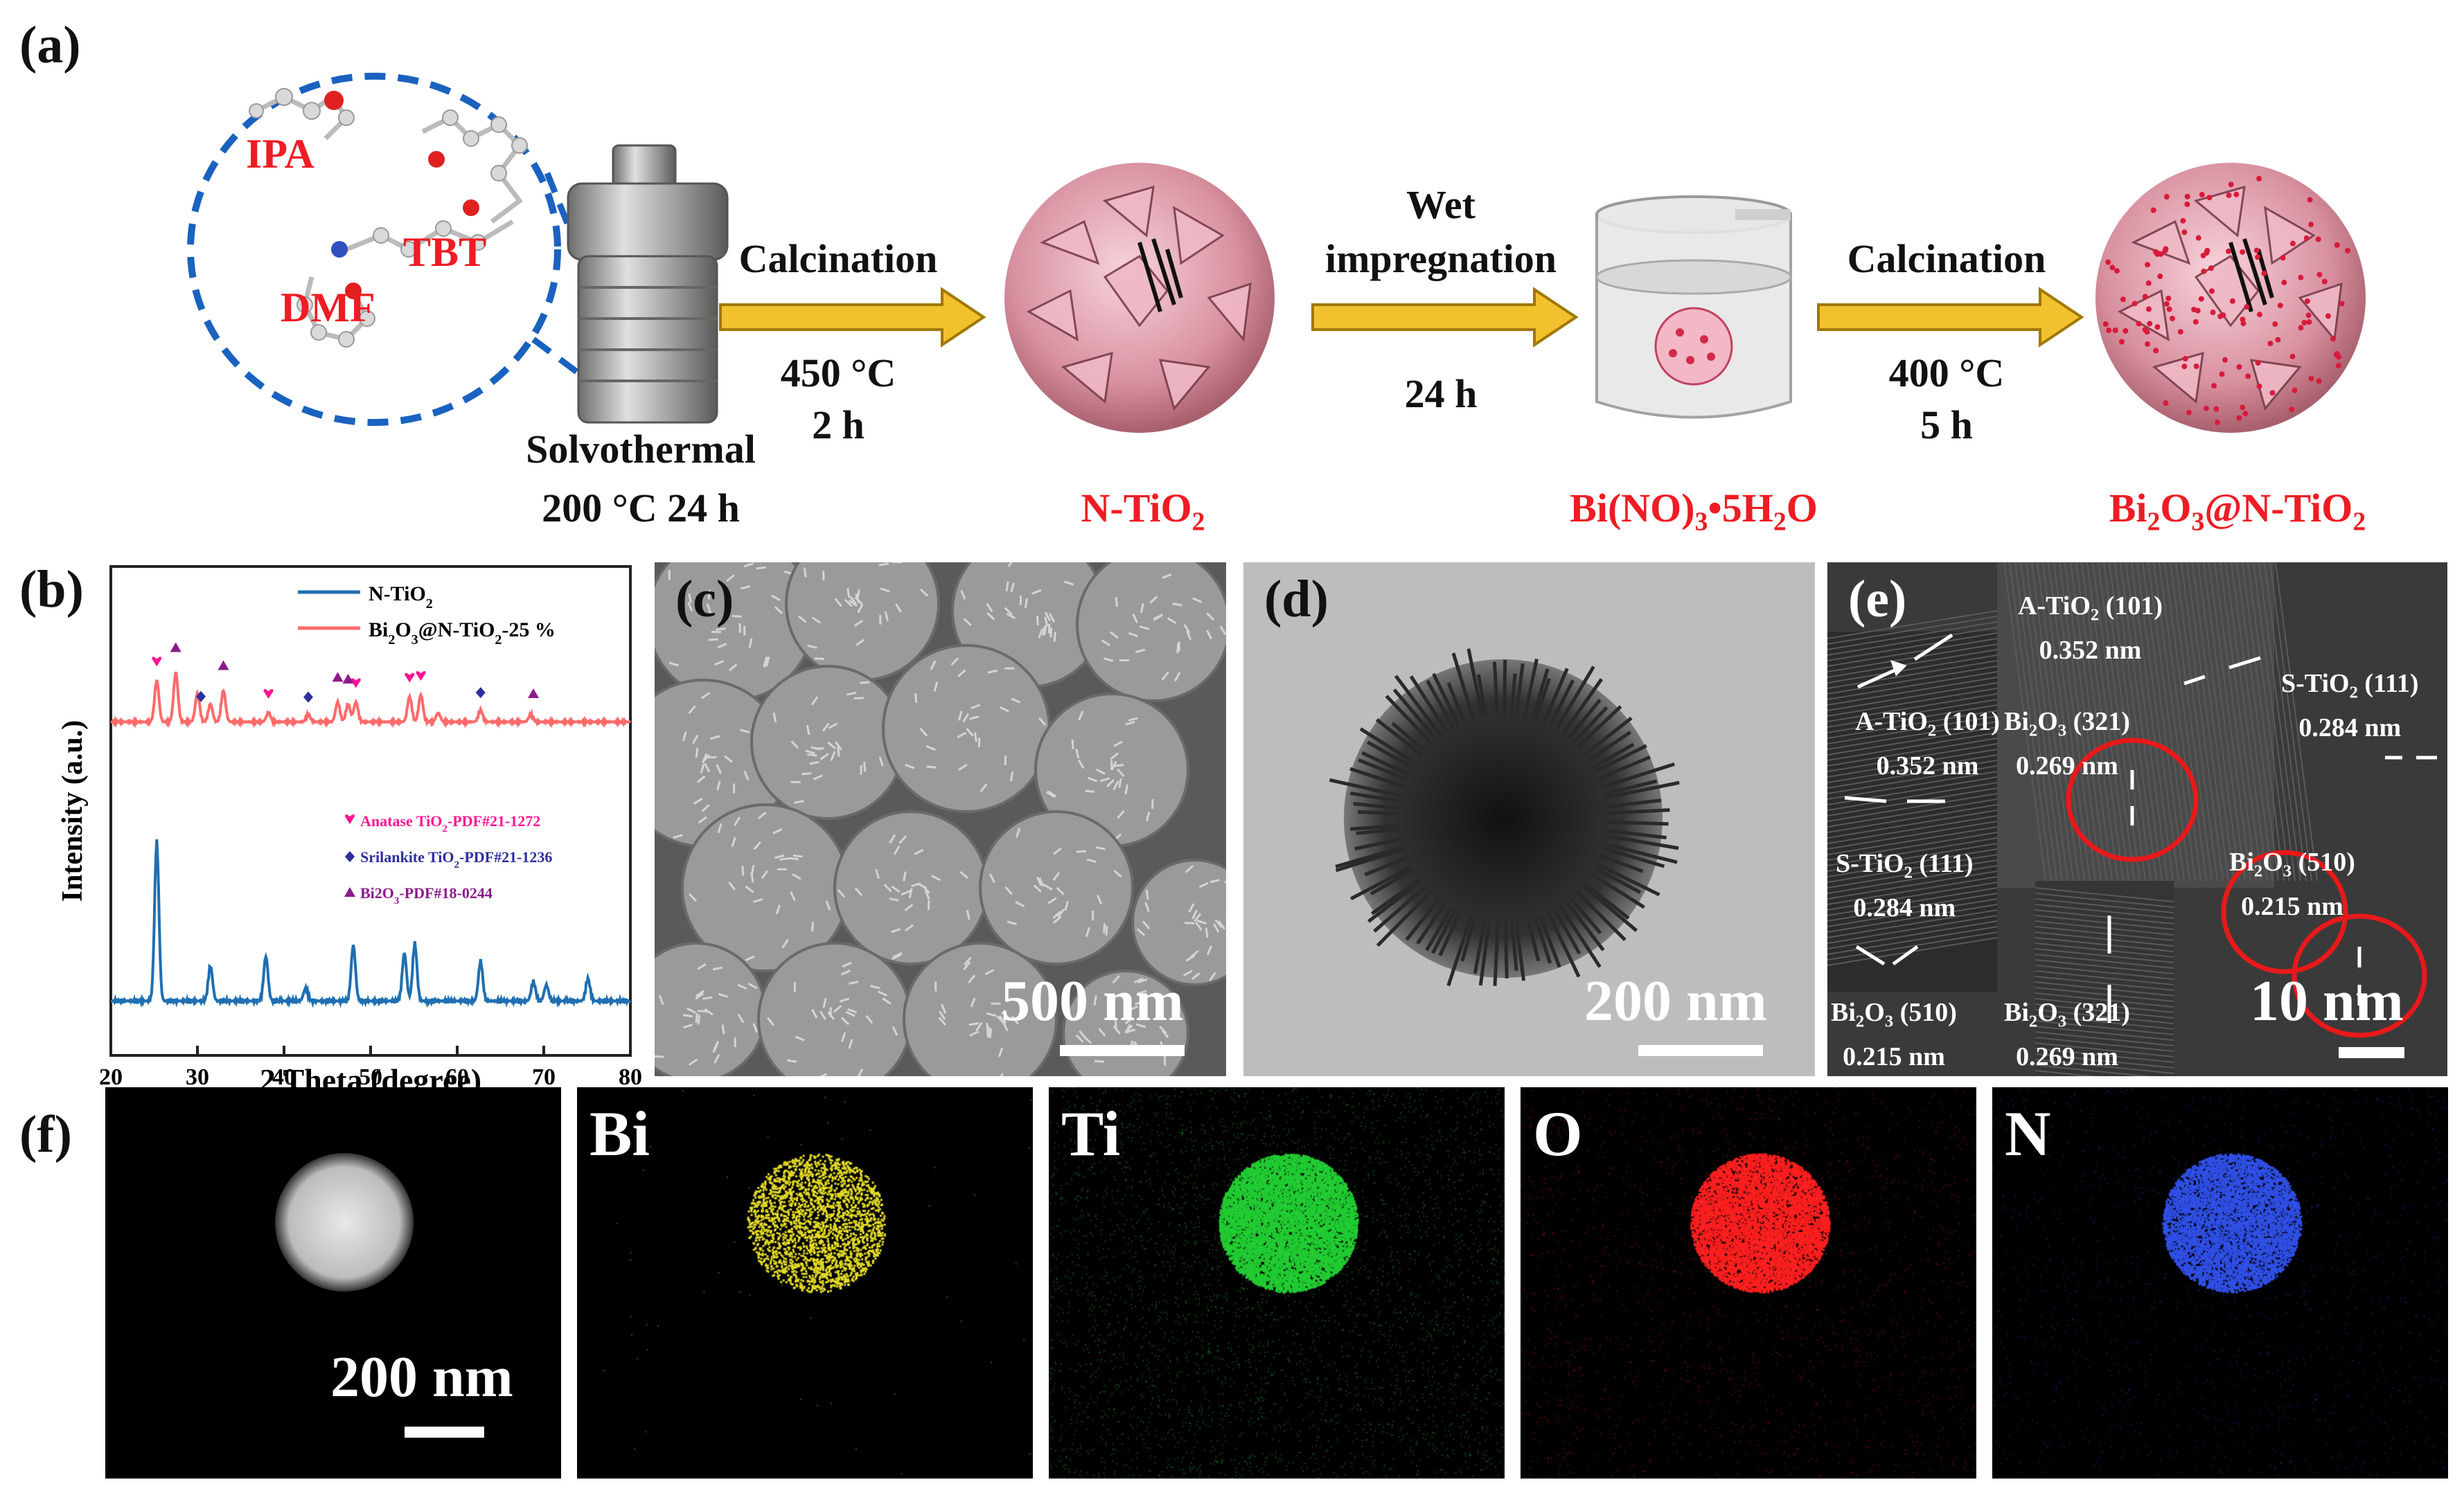 The width and height of the screenshot is (2464, 1491). What do you see at coordinates (370, 1077) in the screenshot?
I see `xrd-tick-label-50: 50` at bounding box center [370, 1077].